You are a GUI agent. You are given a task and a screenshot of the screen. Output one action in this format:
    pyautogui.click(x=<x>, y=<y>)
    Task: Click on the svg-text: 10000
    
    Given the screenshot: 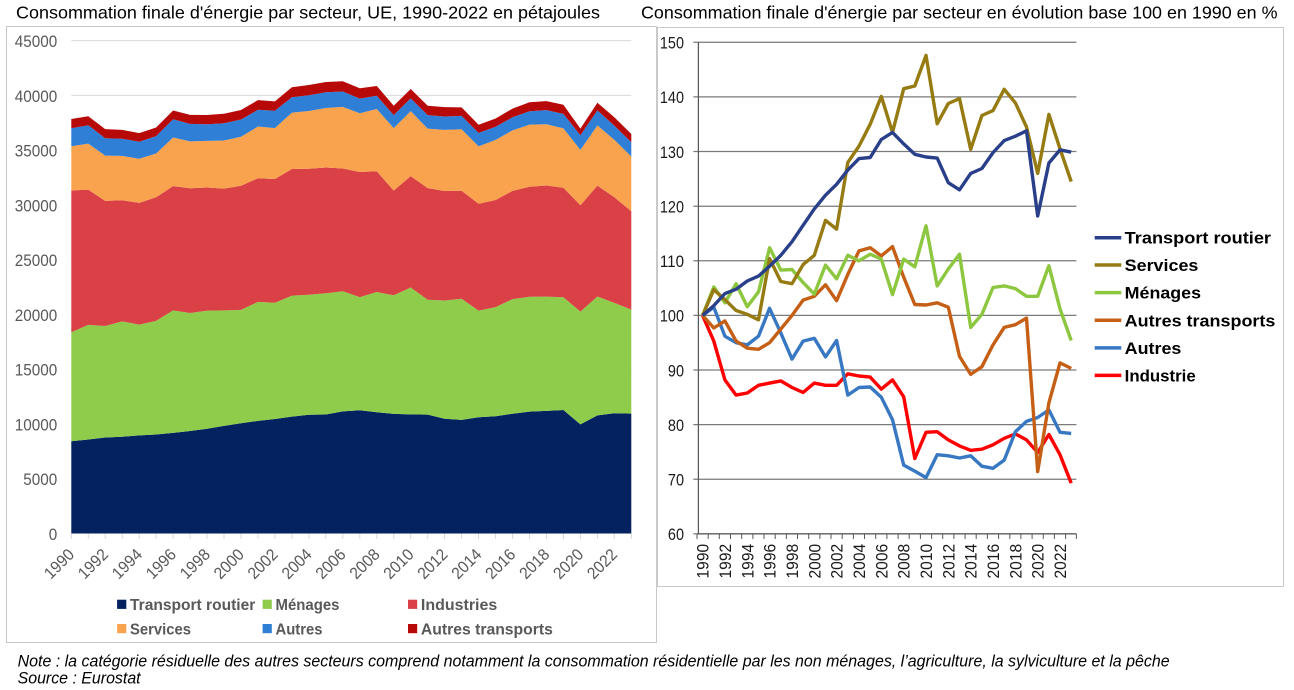 What is the action you would take?
    pyautogui.click(x=36, y=425)
    